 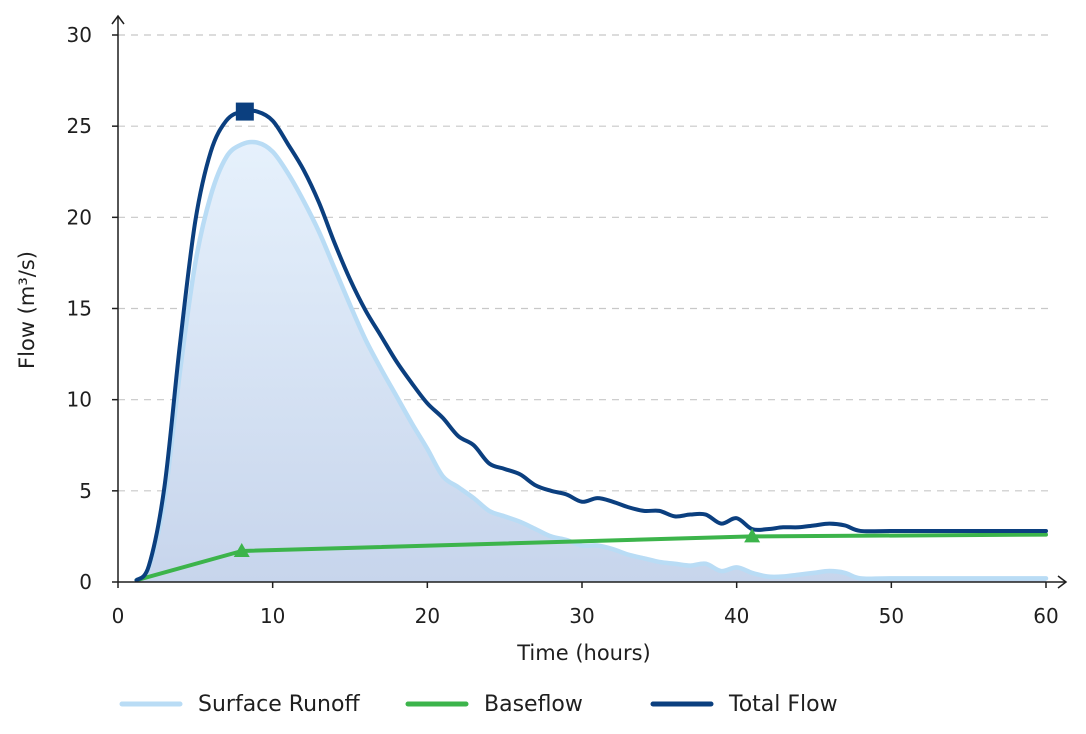 What do you see at coordinates (272, 616) in the screenshot?
I see `x-tick-label: 10` at bounding box center [272, 616].